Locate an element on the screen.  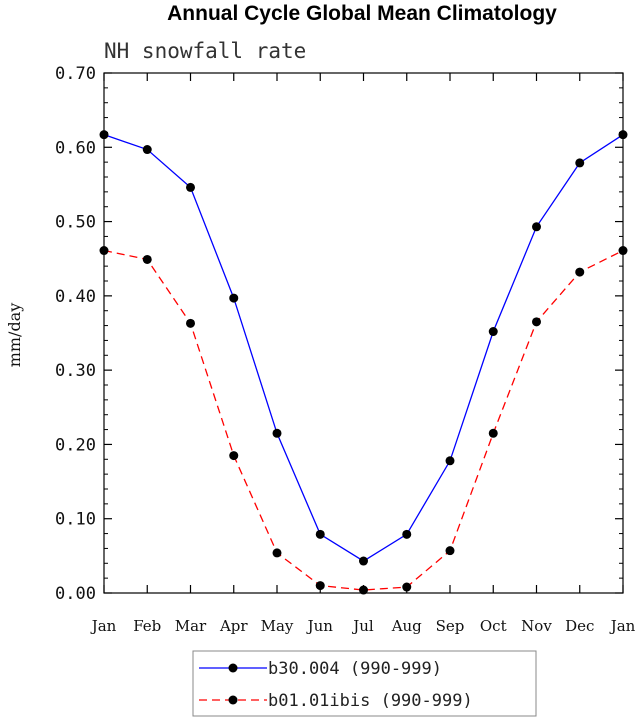
legend: b30.004 (990-999) b01.01ibis (990-999) is located at coordinates (364, 683).